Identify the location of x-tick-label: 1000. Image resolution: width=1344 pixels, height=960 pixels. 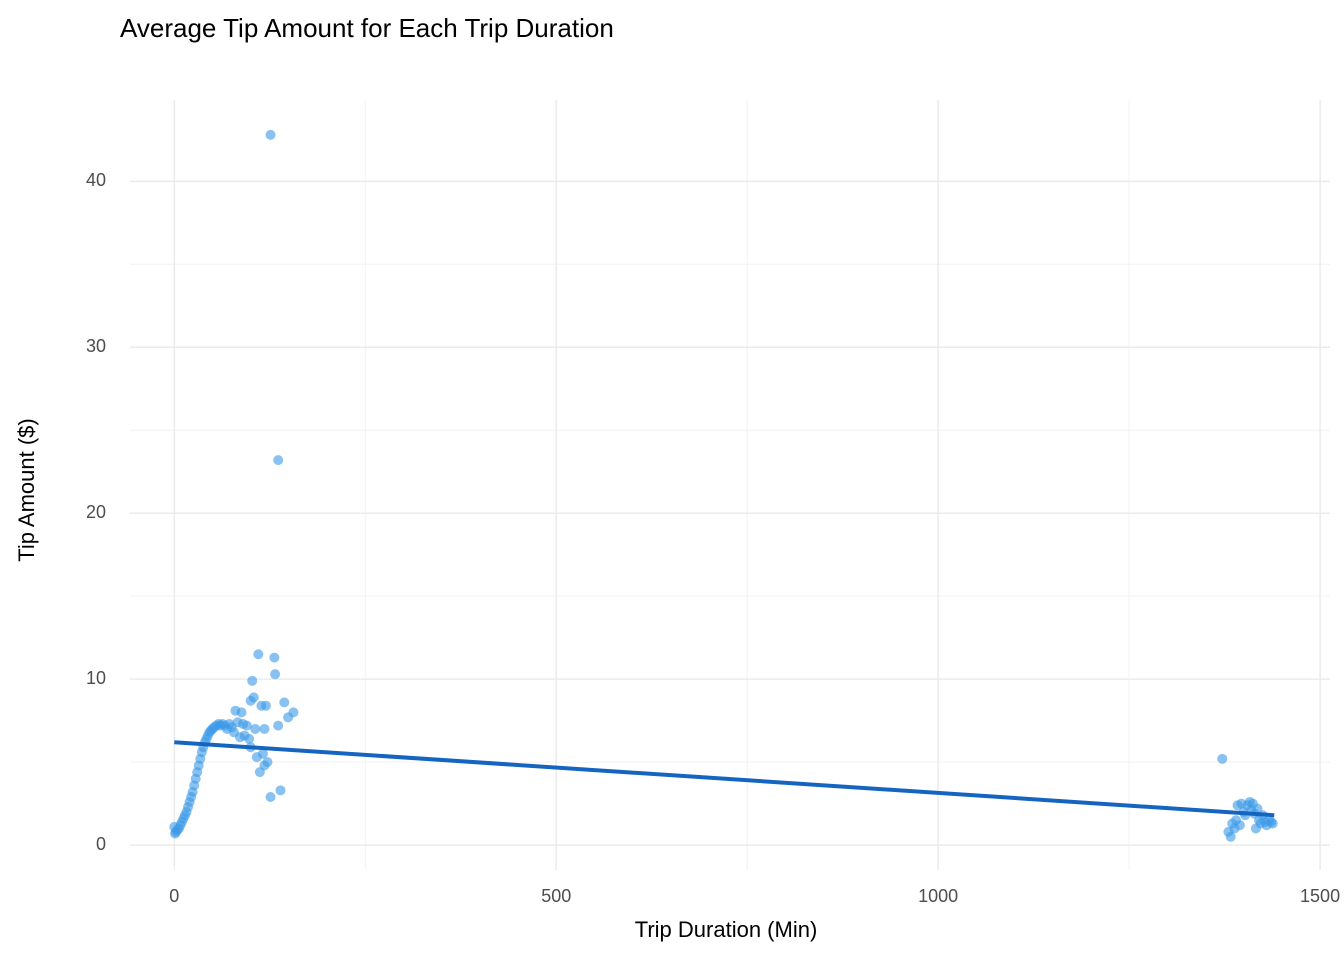
(938, 896).